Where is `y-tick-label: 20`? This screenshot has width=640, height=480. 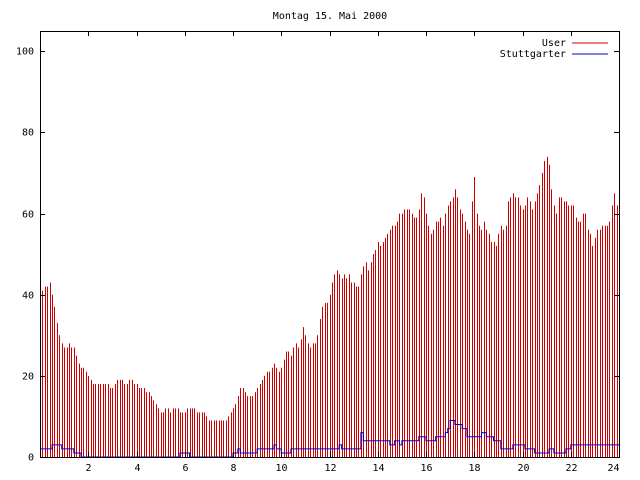 y-tick-label: 20 is located at coordinates (28, 377).